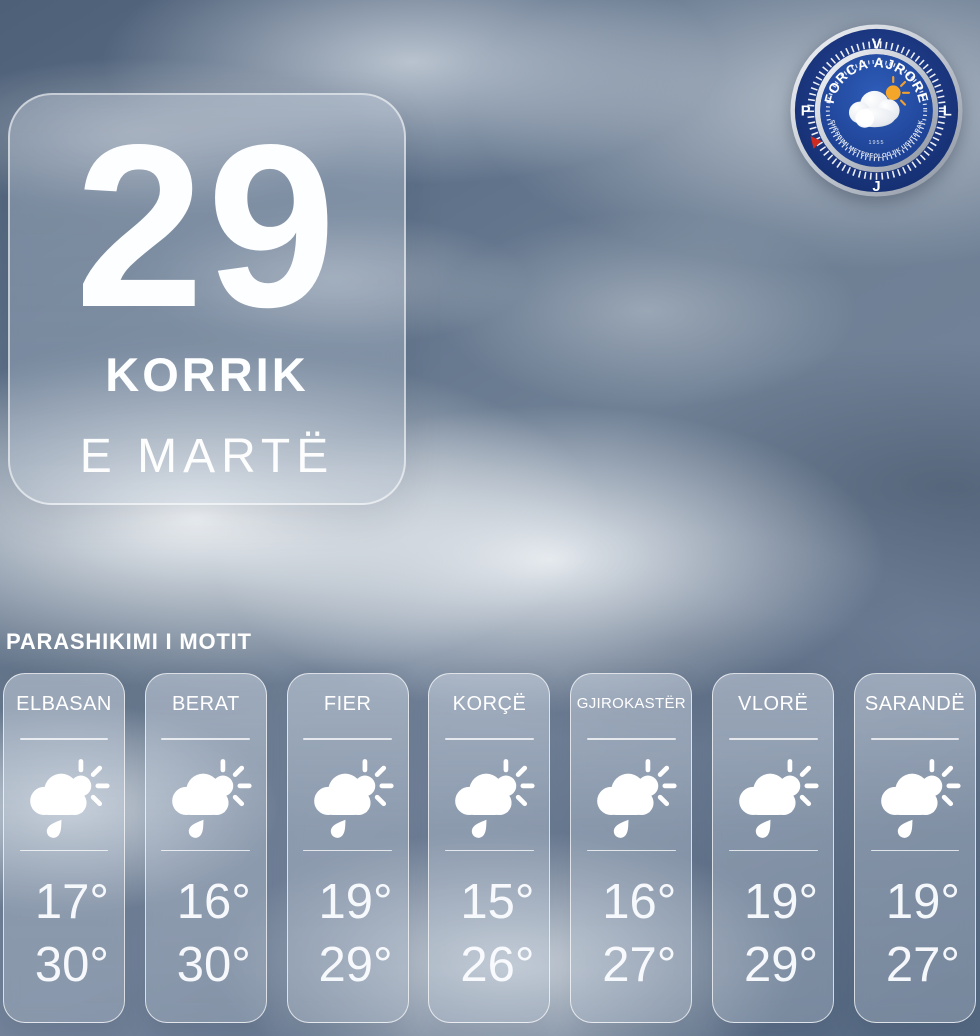  Describe the element at coordinates (205, 704) in the screenshot. I see `city-name: BERAT` at that location.